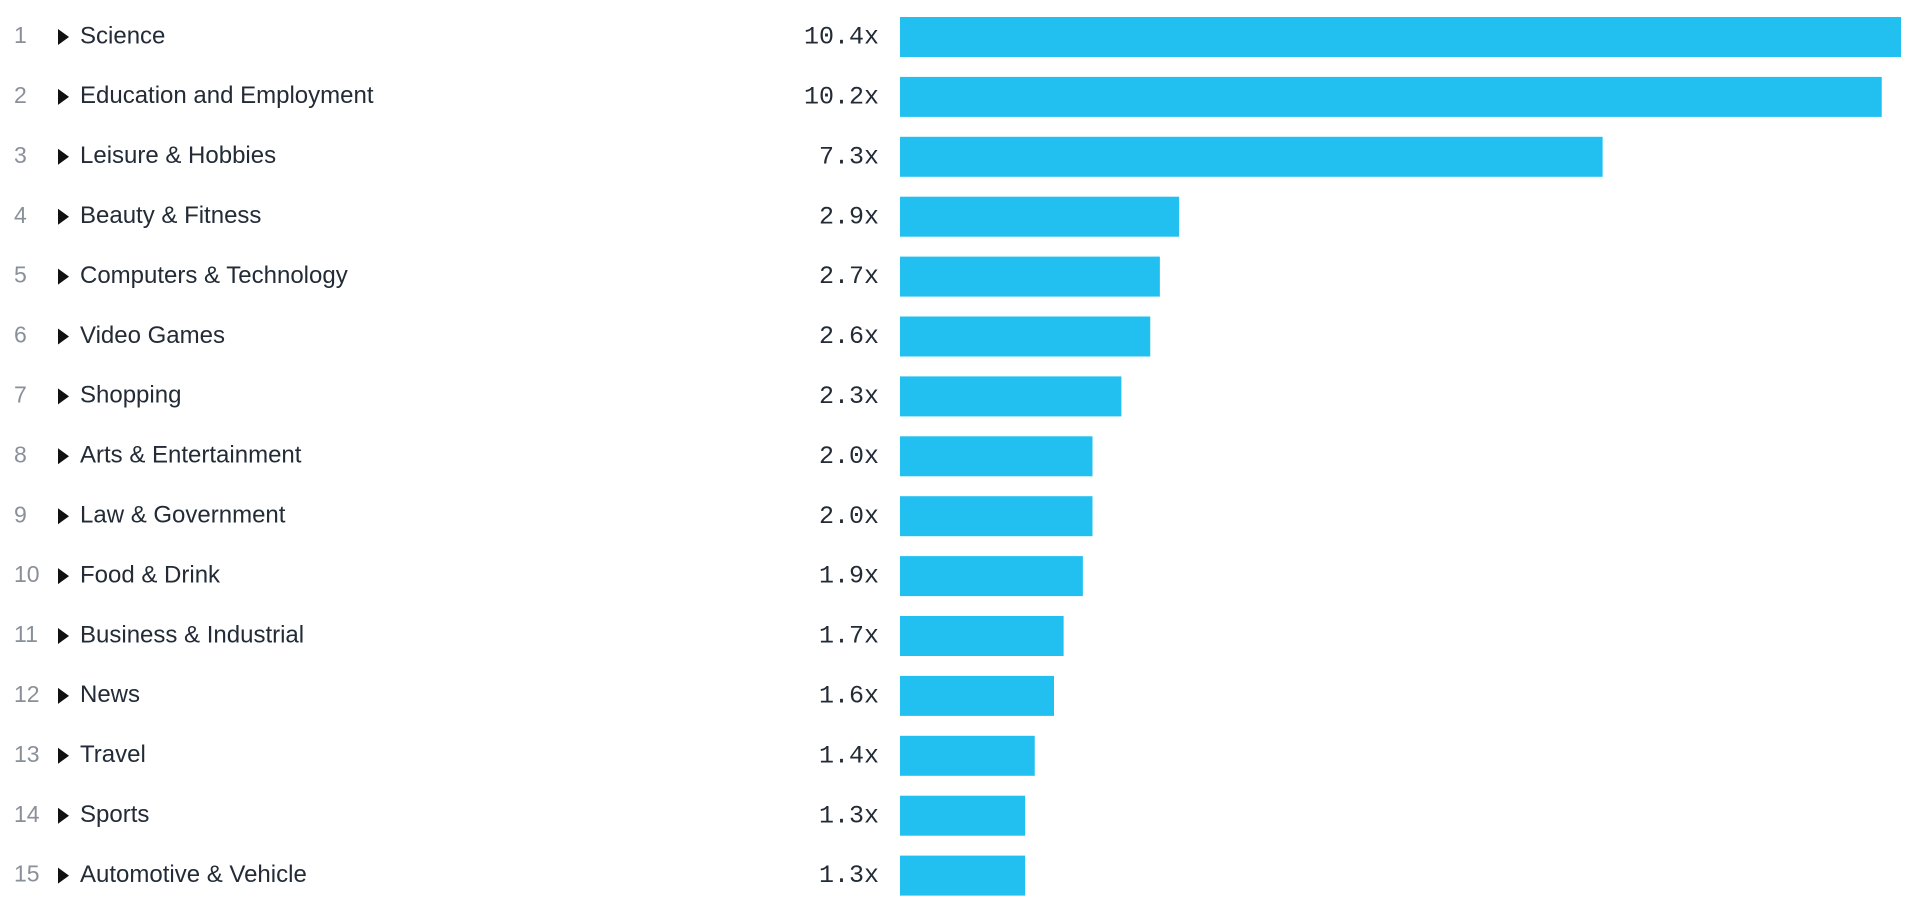 Image resolution: width=1914 pixels, height=910 pixels. Describe the element at coordinates (227, 95) in the screenshot. I see `category-label: Education and Employment` at that location.